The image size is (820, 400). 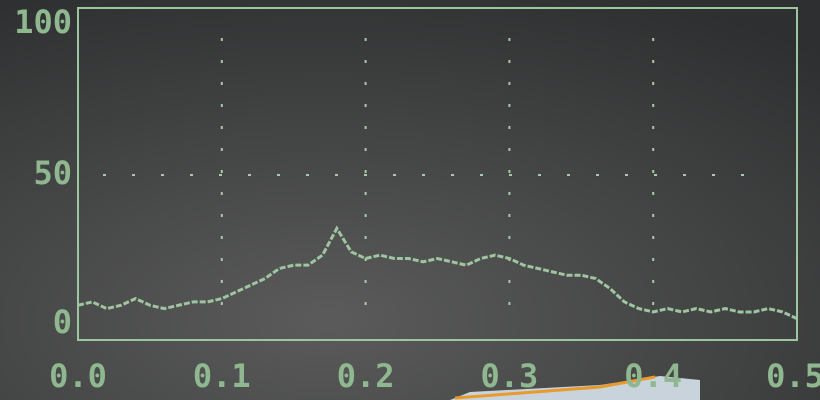 What do you see at coordinates (78, 376) in the screenshot?
I see `x-tick-label: 0.0` at bounding box center [78, 376].